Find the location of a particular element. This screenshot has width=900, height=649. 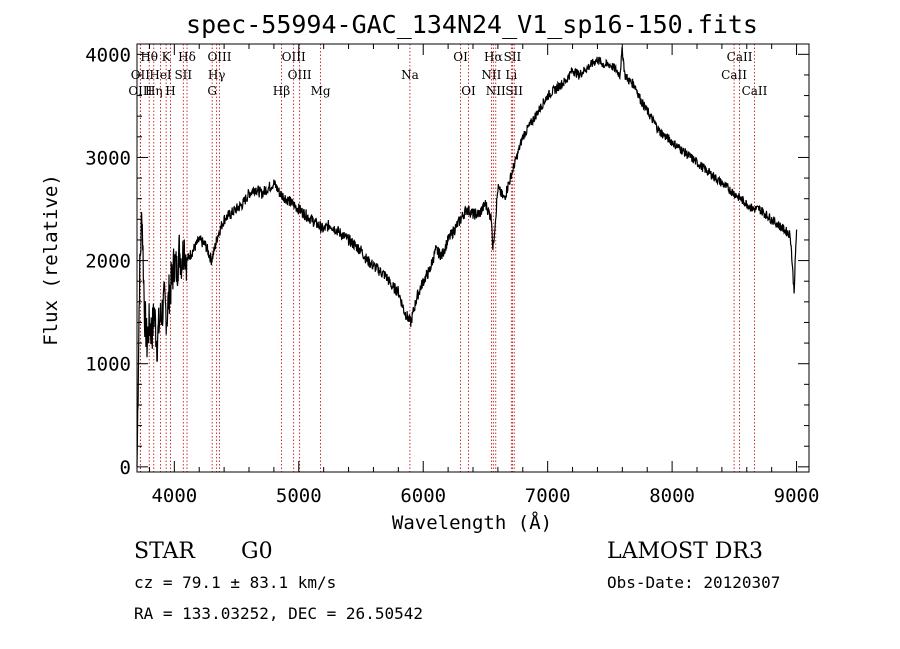

x-tick-label: 8000 is located at coordinates (672, 496).